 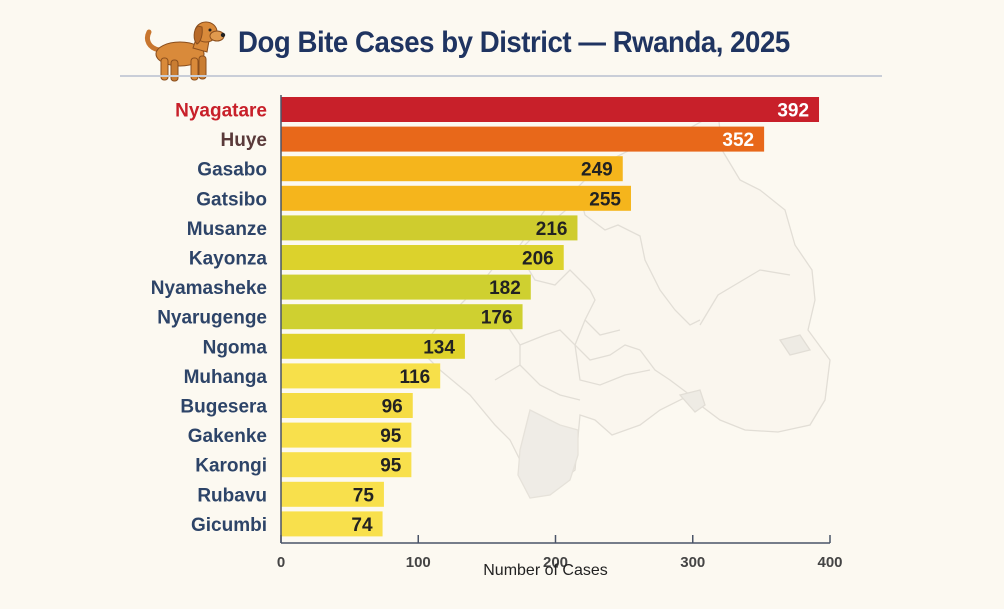 I want to click on x-tick-label: 400, so click(x=829, y=562).